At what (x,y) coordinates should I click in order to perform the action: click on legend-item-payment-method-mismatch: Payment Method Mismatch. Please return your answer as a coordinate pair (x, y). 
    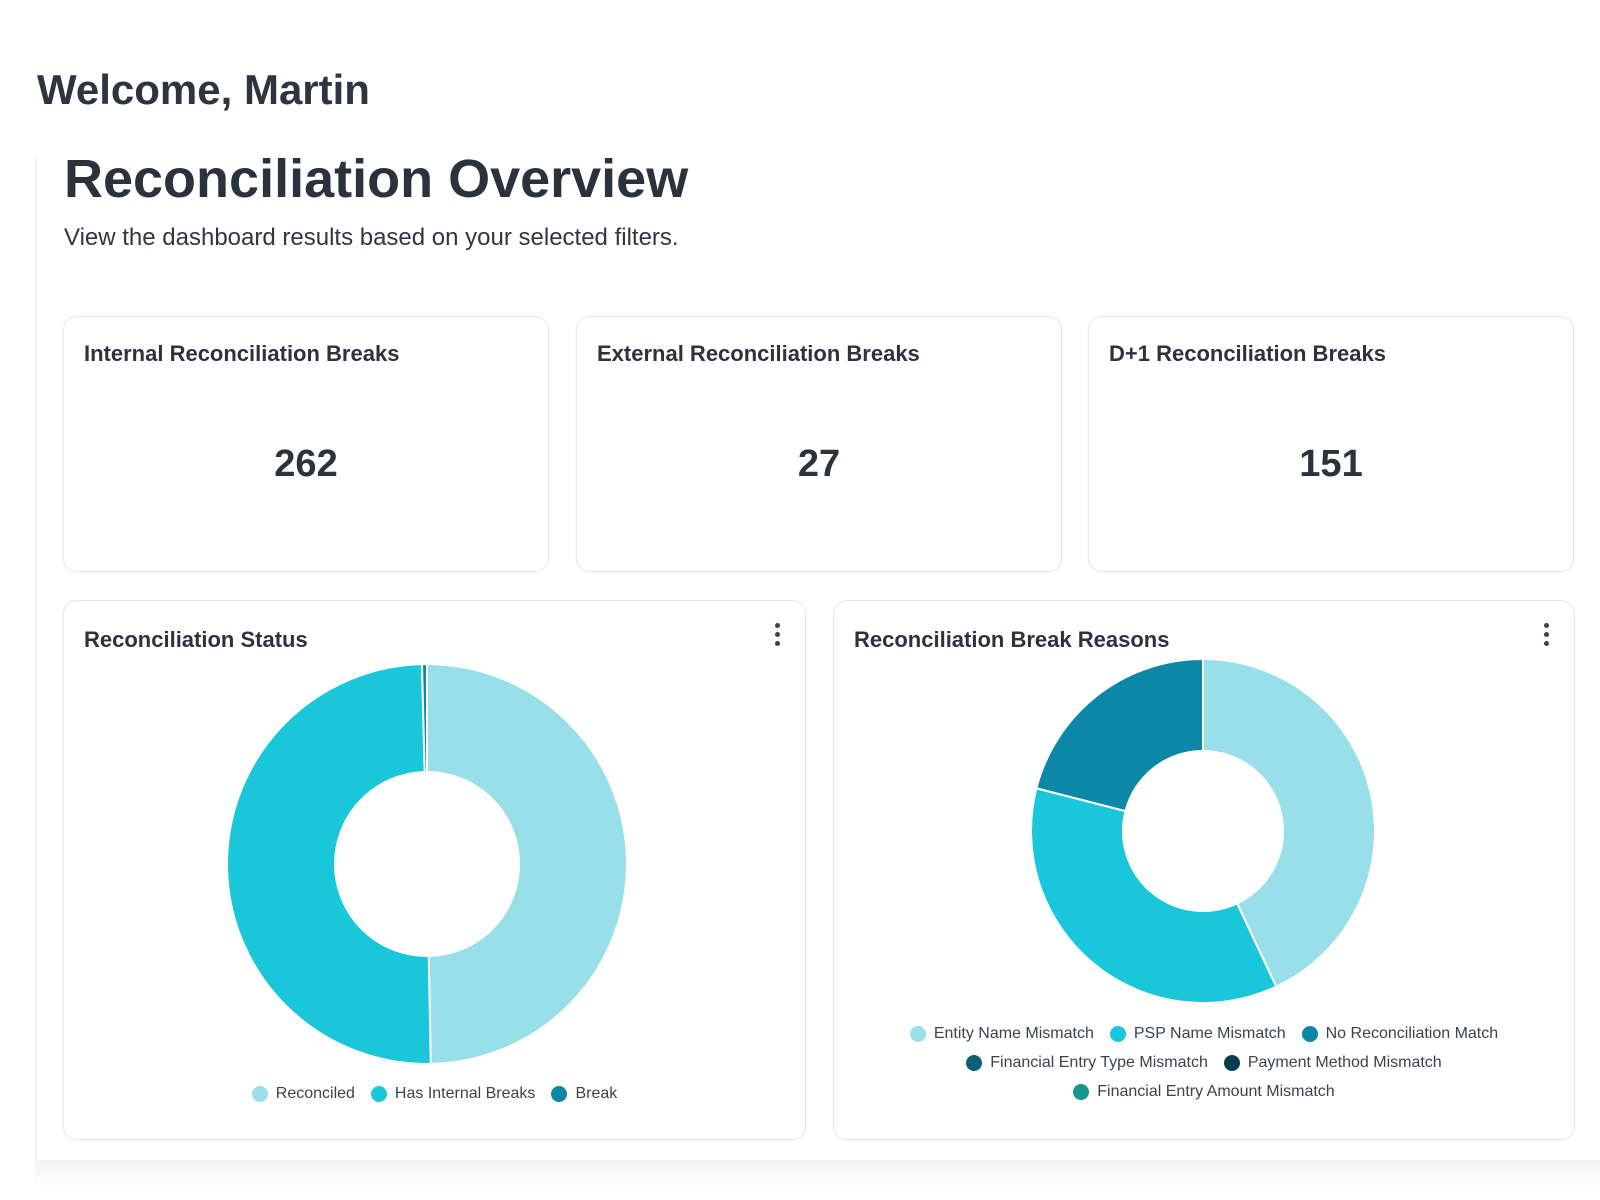
    Looking at the image, I should click on (1332, 1063).